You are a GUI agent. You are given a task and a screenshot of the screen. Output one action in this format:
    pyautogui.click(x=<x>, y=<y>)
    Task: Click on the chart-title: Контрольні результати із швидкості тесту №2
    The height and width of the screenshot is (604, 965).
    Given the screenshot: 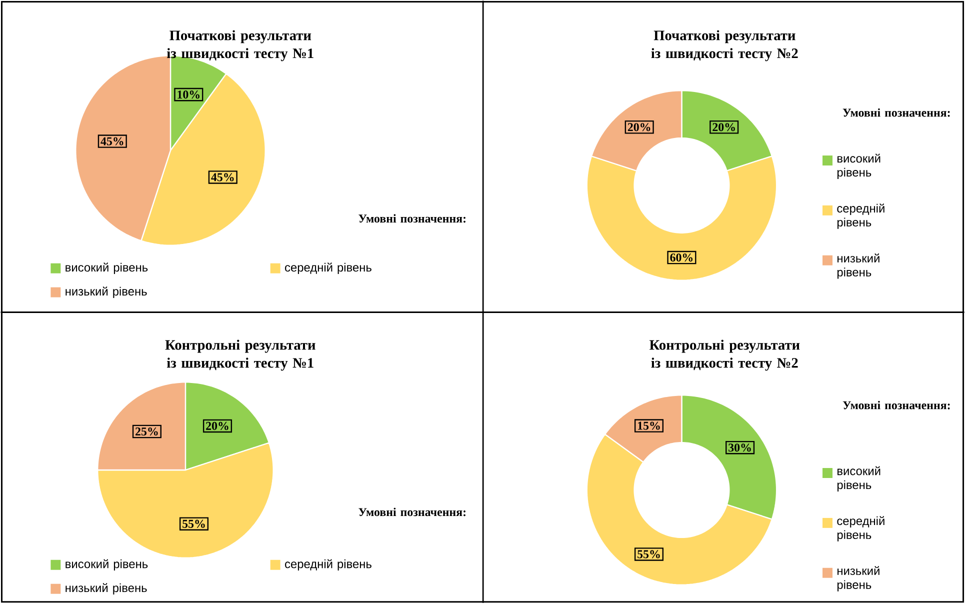 What is the action you would take?
    pyautogui.click(x=725, y=355)
    